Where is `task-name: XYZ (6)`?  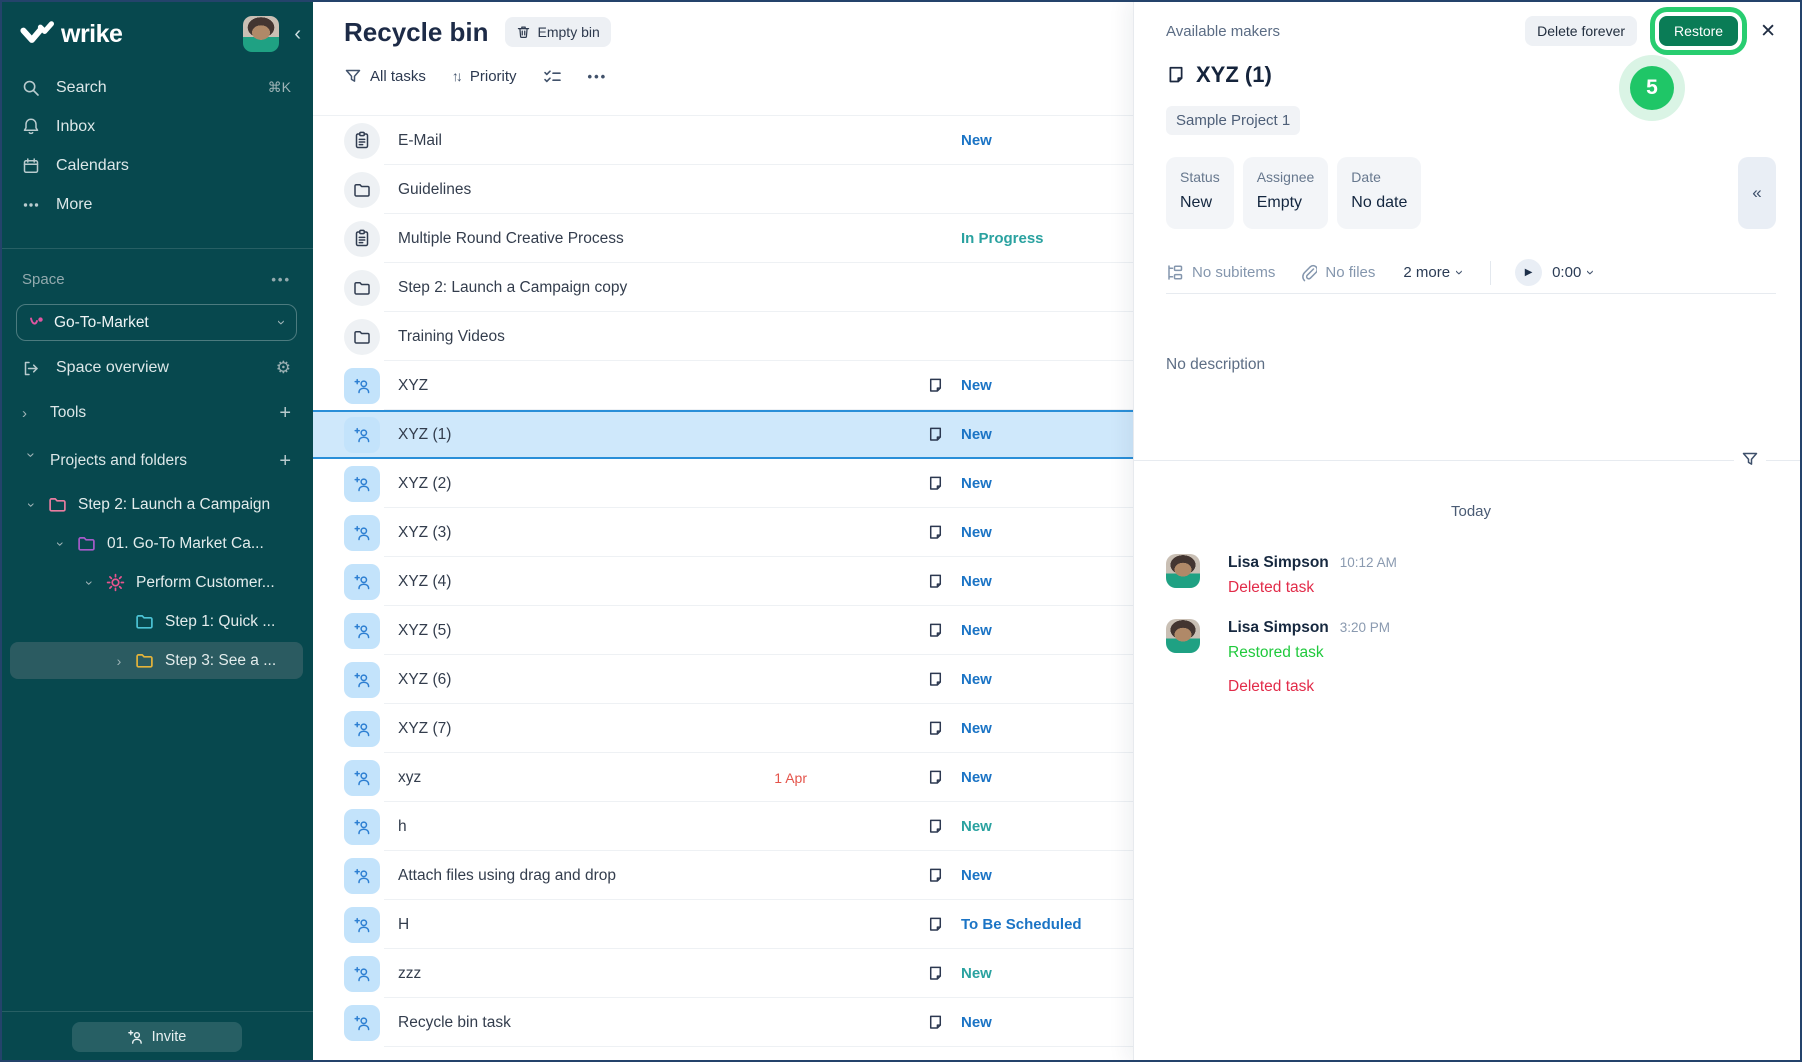
task-name: XYZ (6) is located at coordinates (425, 679).